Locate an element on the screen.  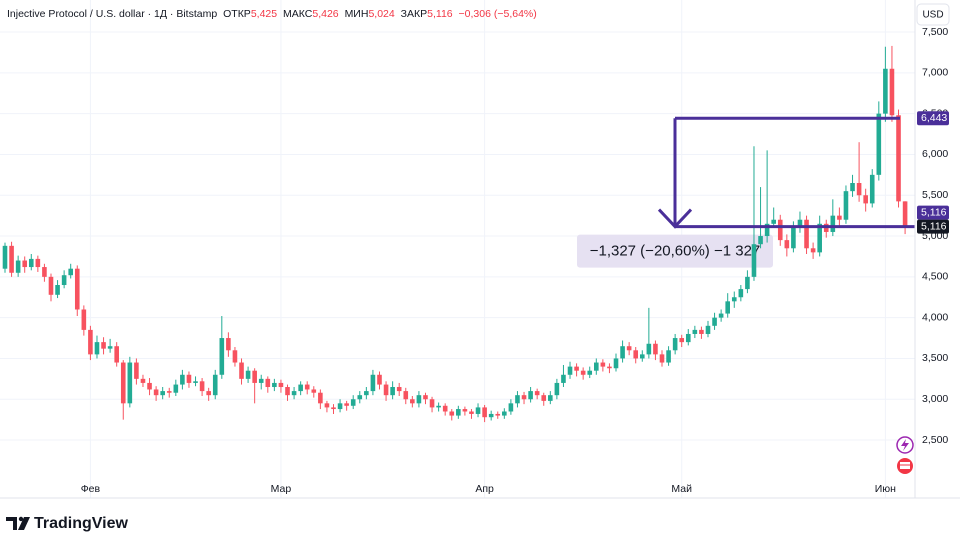
y-tick-label: 7,000 is located at coordinates (935, 73).